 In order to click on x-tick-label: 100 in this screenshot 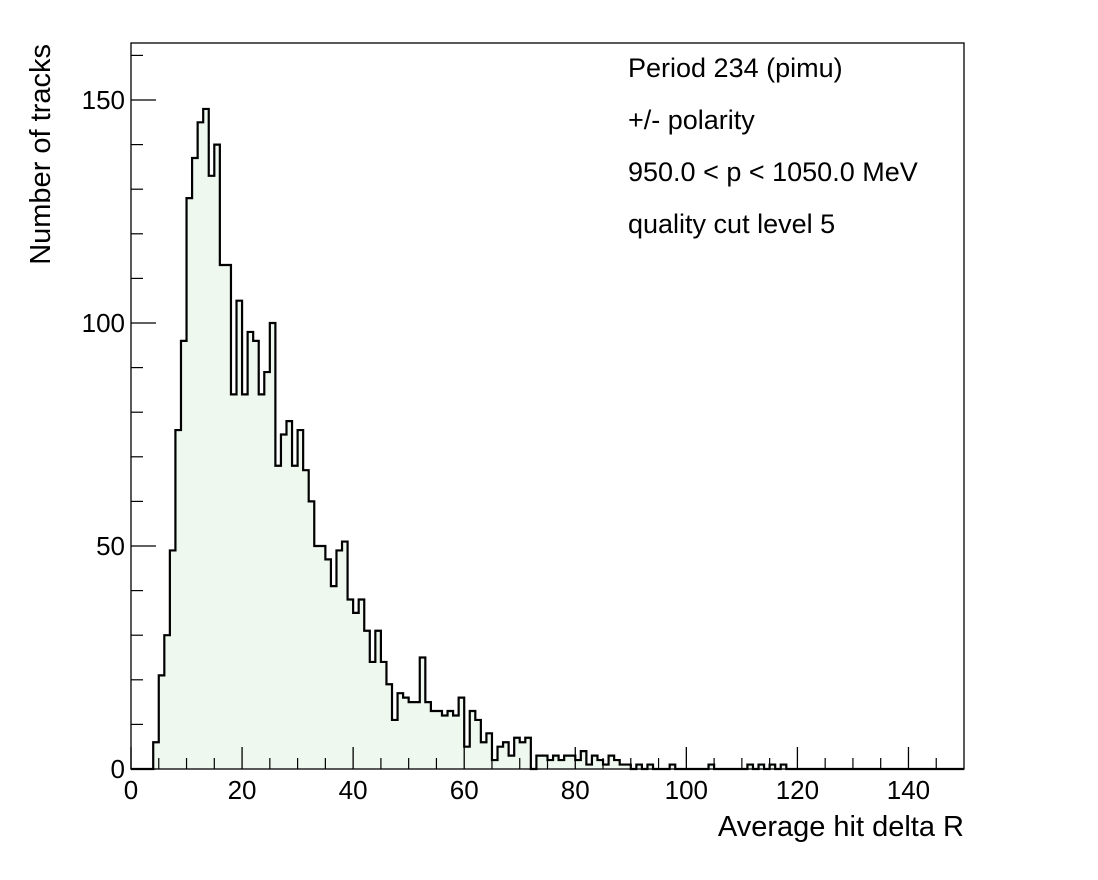, I will do `click(686, 790)`.